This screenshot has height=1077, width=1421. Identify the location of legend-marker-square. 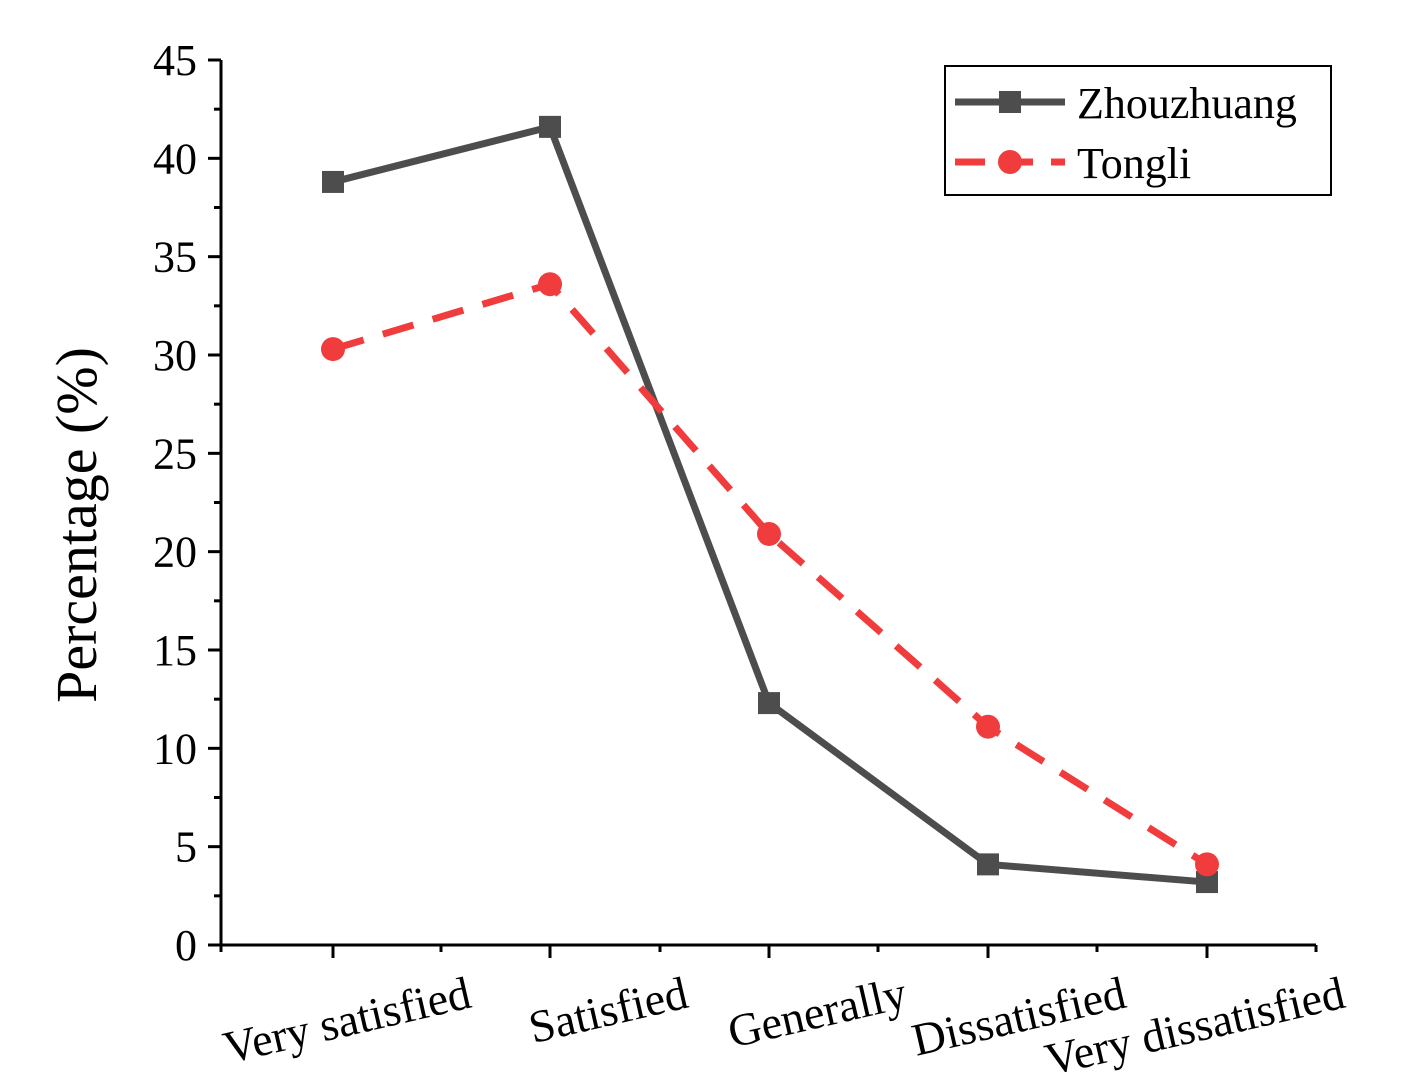
(1010, 102).